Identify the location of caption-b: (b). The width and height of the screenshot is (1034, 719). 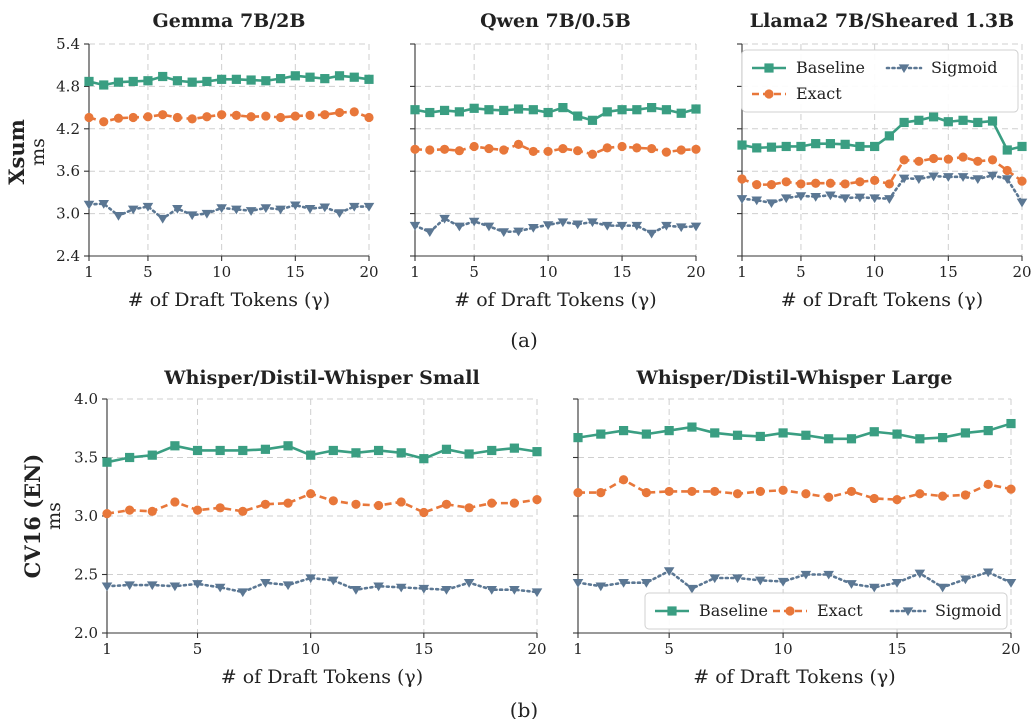
(524, 708).